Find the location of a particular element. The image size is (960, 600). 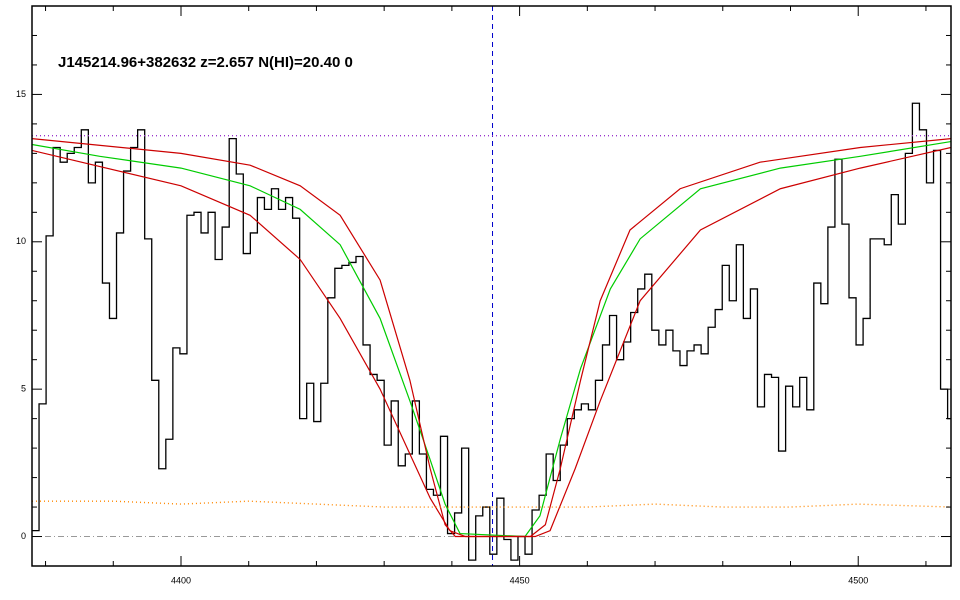

y-tick-label: 15 is located at coordinates (21, 94).